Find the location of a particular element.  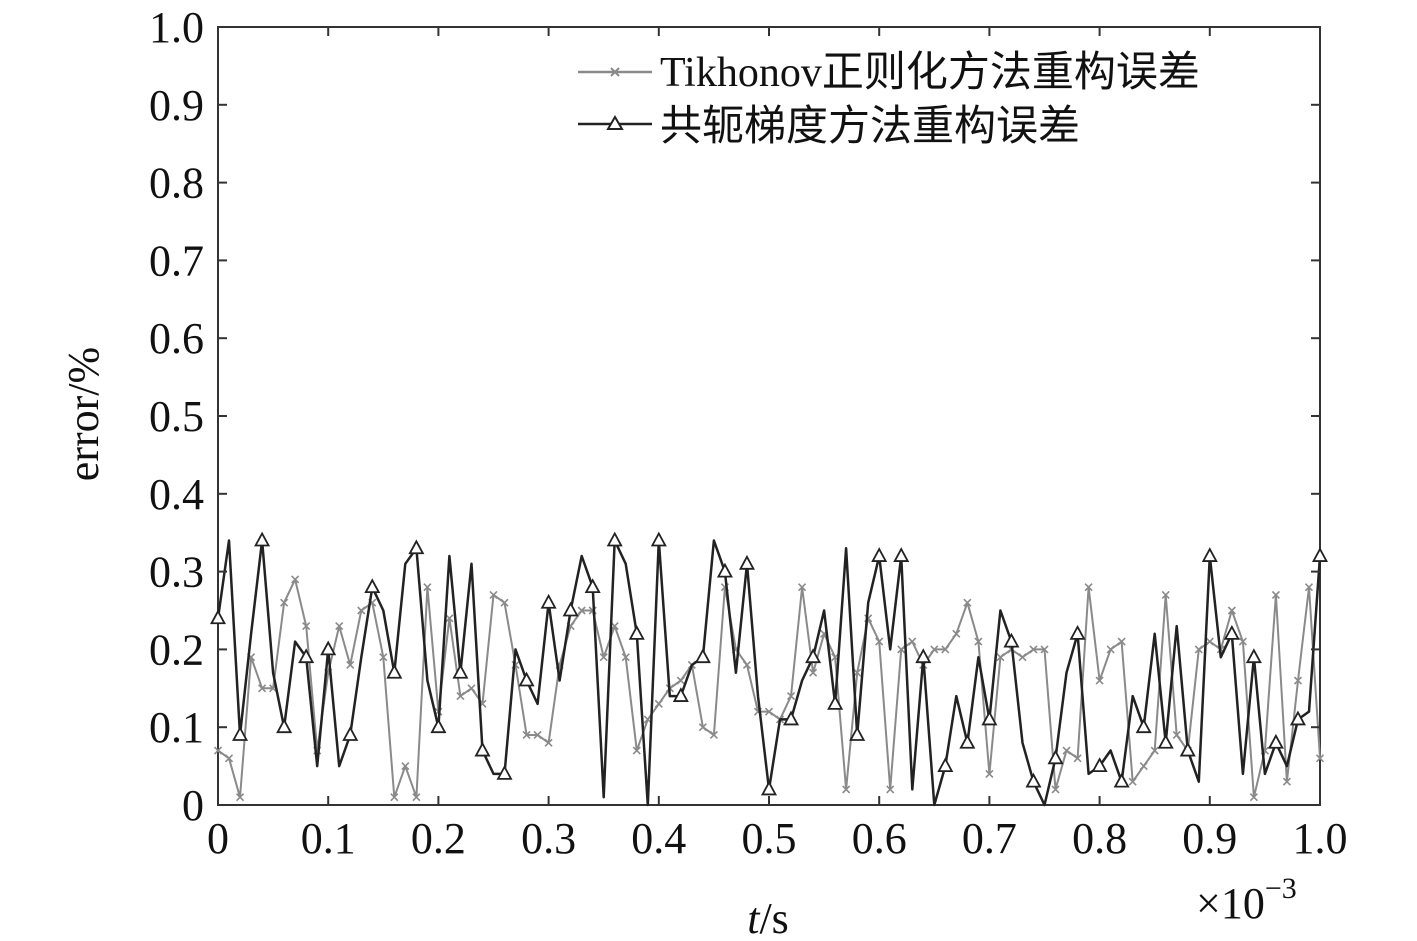

x-tick-label: 0.5 is located at coordinates (769, 838).